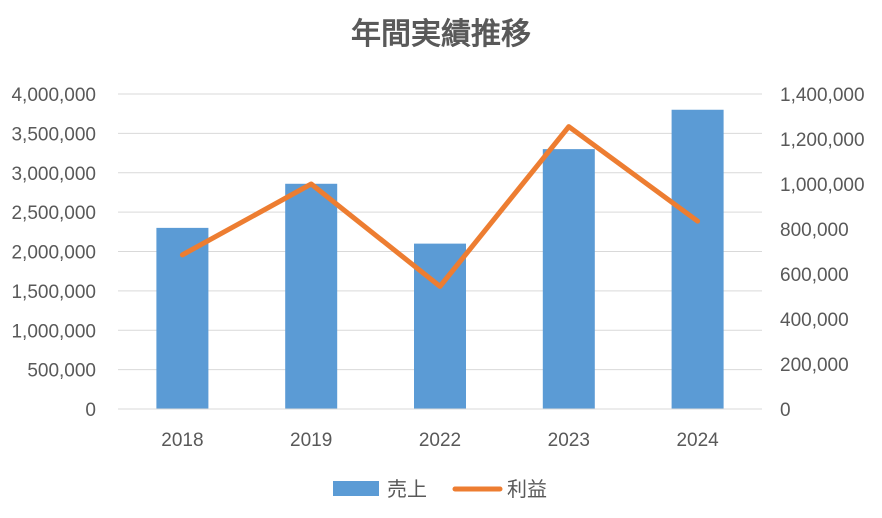 This screenshot has height=518, width=882. I want to click on y-right-tick-label: 200,000, so click(814, 365).